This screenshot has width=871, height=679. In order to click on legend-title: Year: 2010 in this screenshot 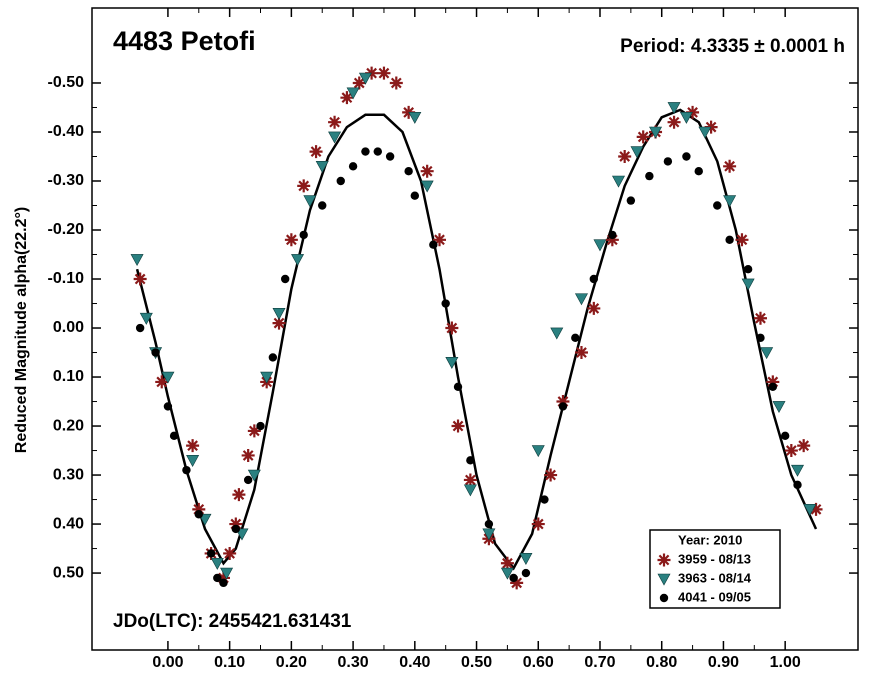, I will do `click(710, 539)`.